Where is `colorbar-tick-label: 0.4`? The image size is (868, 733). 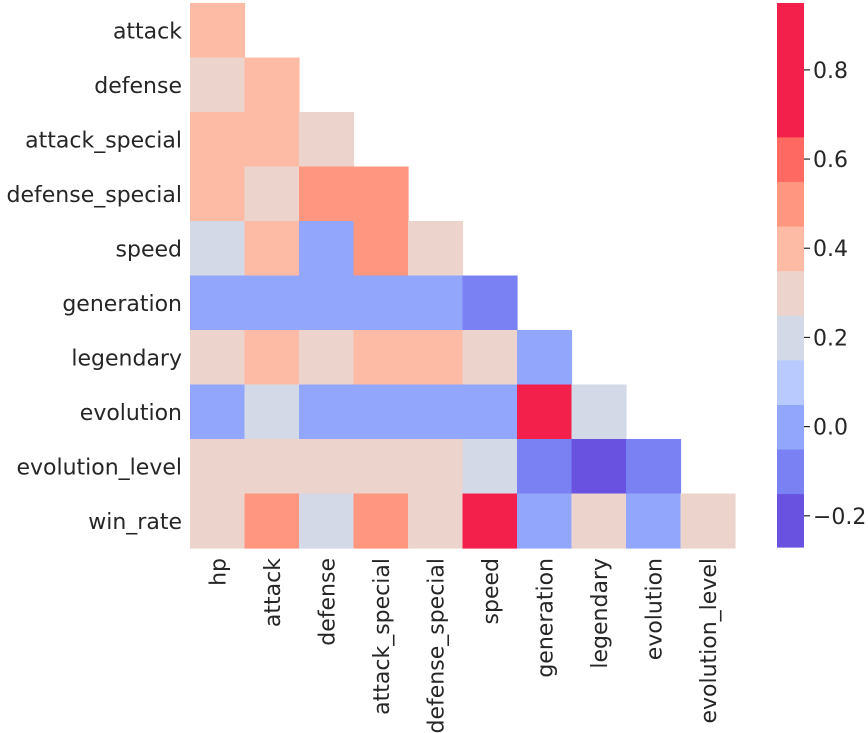
colorbar-tick-label: 0.4 is located at coordinates (830, 249).